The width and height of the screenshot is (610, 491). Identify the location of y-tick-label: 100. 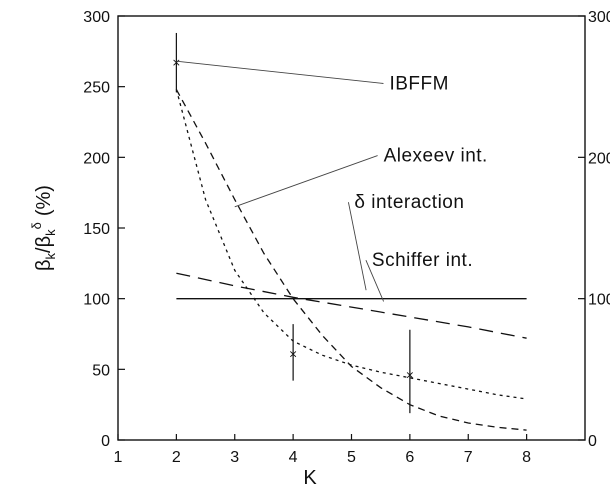
(96, 300).